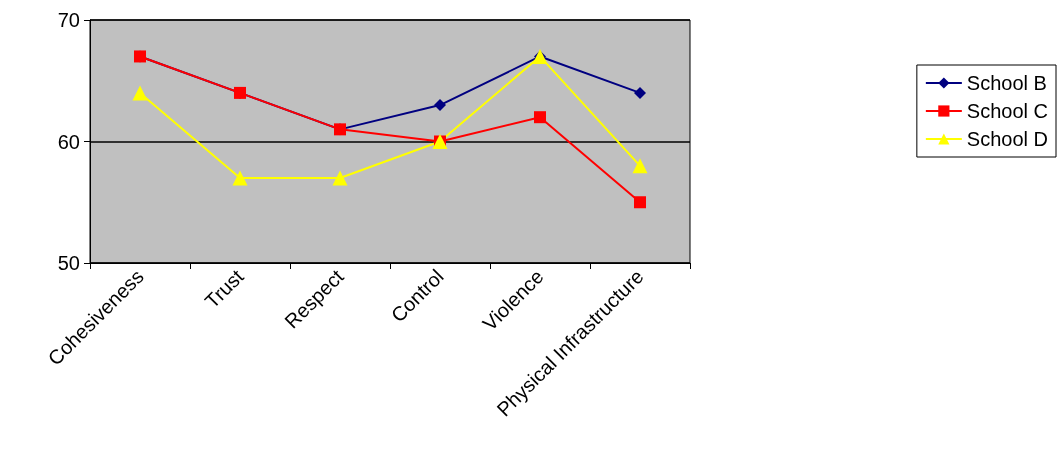  What do you see at coordinates (68, 263) in the screenshot?
I see `y-tick-label: 50` at bounding box center [68, 263].